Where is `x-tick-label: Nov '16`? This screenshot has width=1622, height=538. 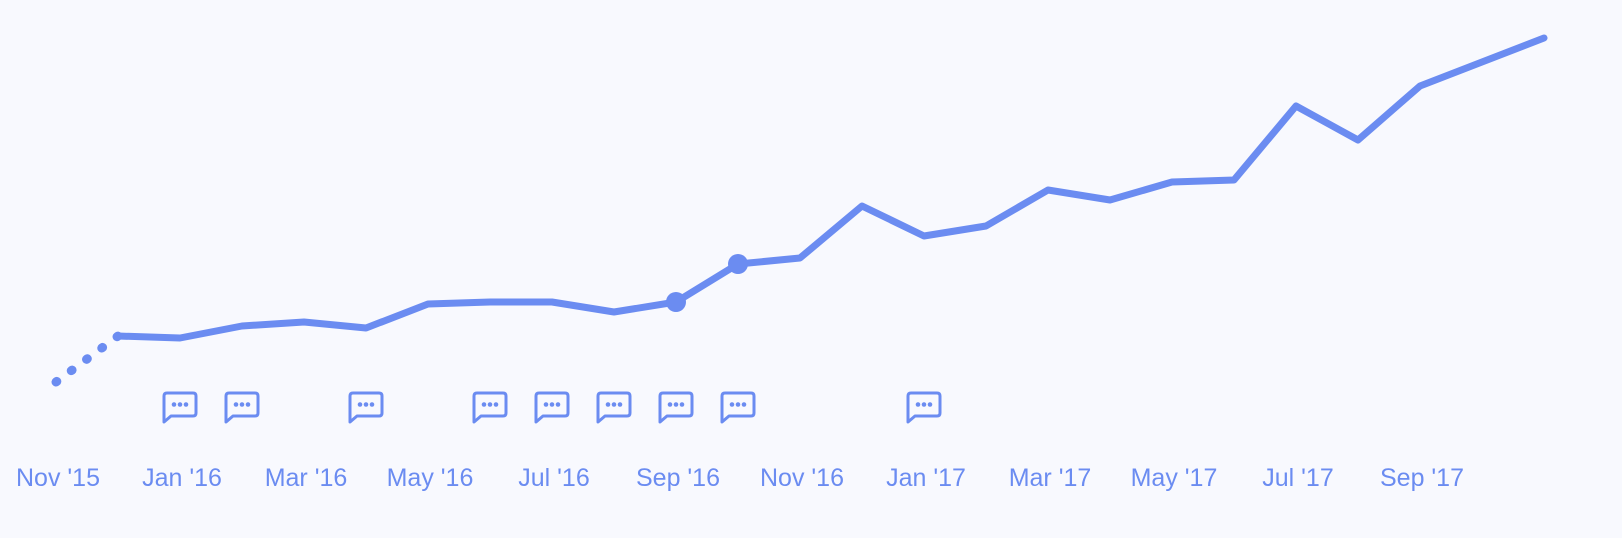
x-tick-label: Nov '16 is located at coordinates (802, 478).